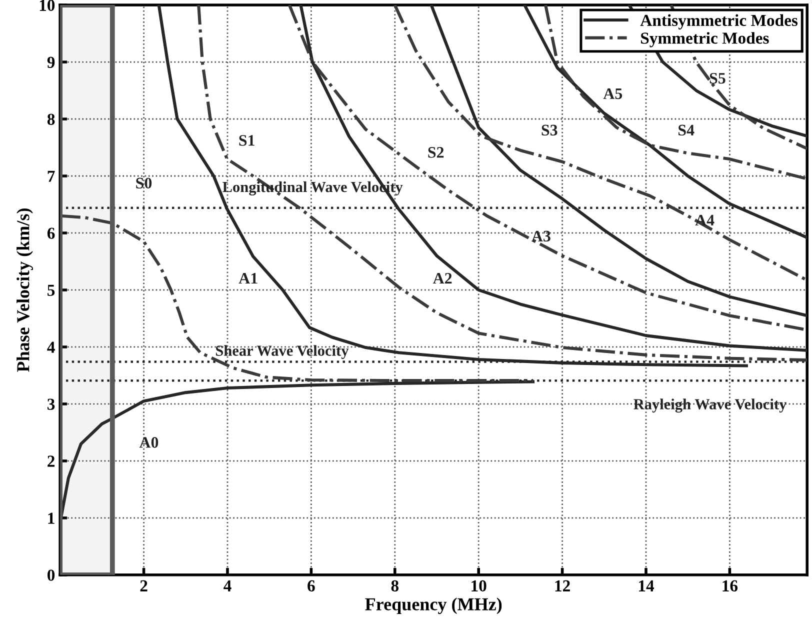 The image size is (812, 629). I want to click on y-tick-label: 9, so click(51, 62).